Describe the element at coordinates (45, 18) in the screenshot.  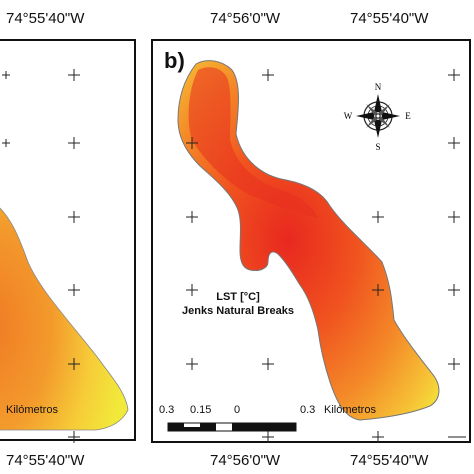
I see `top-coord-left: 74°55'40"W` at that location.